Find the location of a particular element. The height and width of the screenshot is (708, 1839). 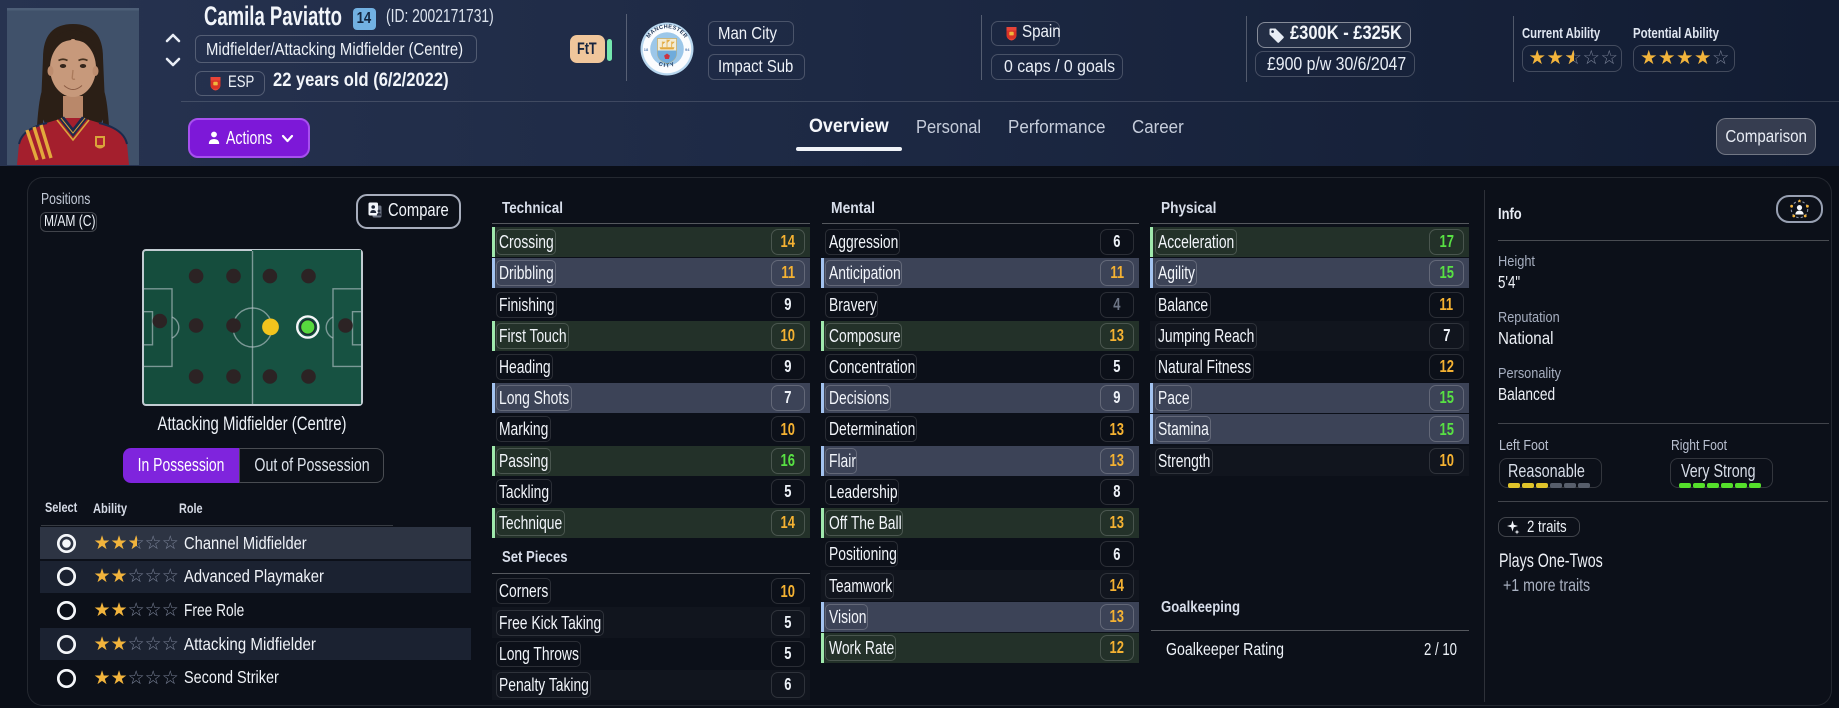

svg-text: CITY is located at coordinates (666, 65).